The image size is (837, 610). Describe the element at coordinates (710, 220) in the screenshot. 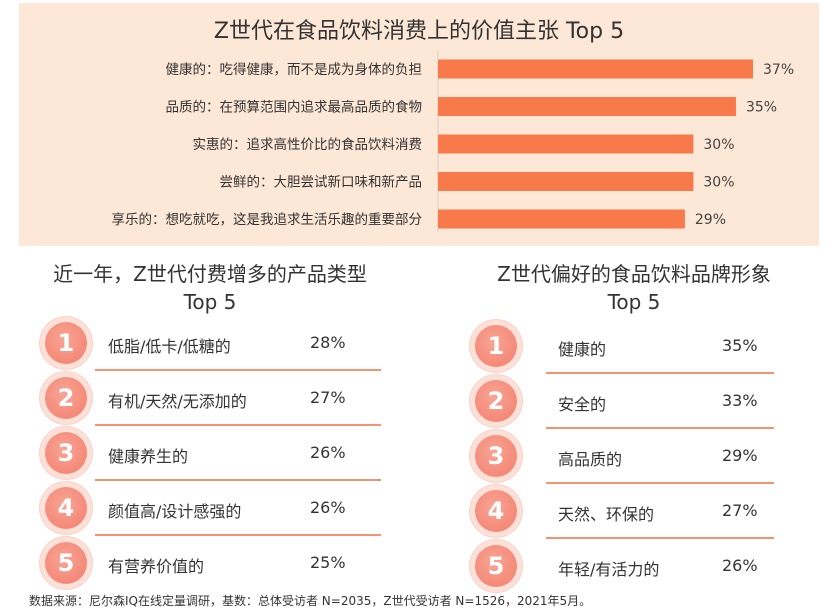

I see `bar-value-label: 29%` at that location.